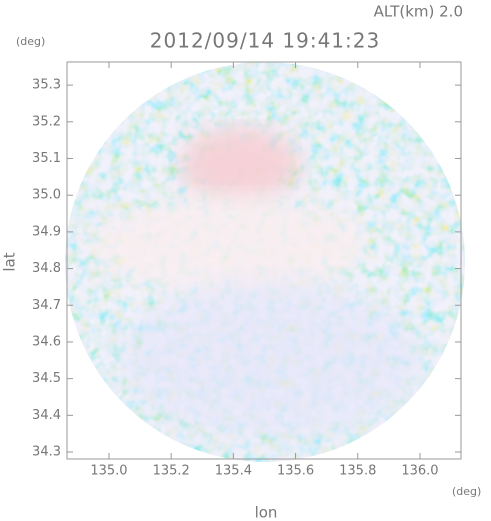  What do you see at coordinates (46, 378) in the screenshot?
I see `y-tick-label: 34.5` at bounding box center [46, 378].